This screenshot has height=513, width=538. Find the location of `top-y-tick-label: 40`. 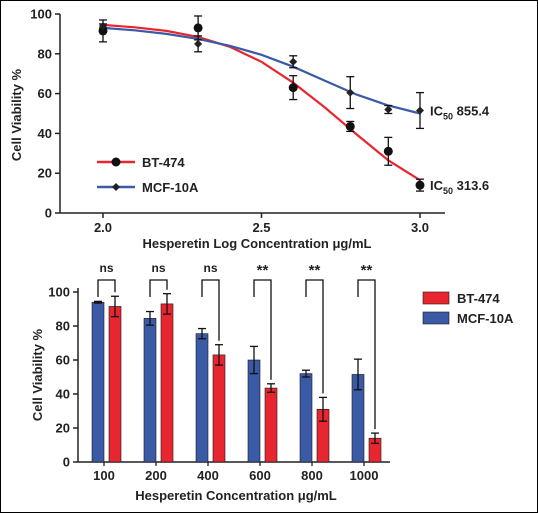

top-y-tick-label: 40 is located at coordinates (45, 133).